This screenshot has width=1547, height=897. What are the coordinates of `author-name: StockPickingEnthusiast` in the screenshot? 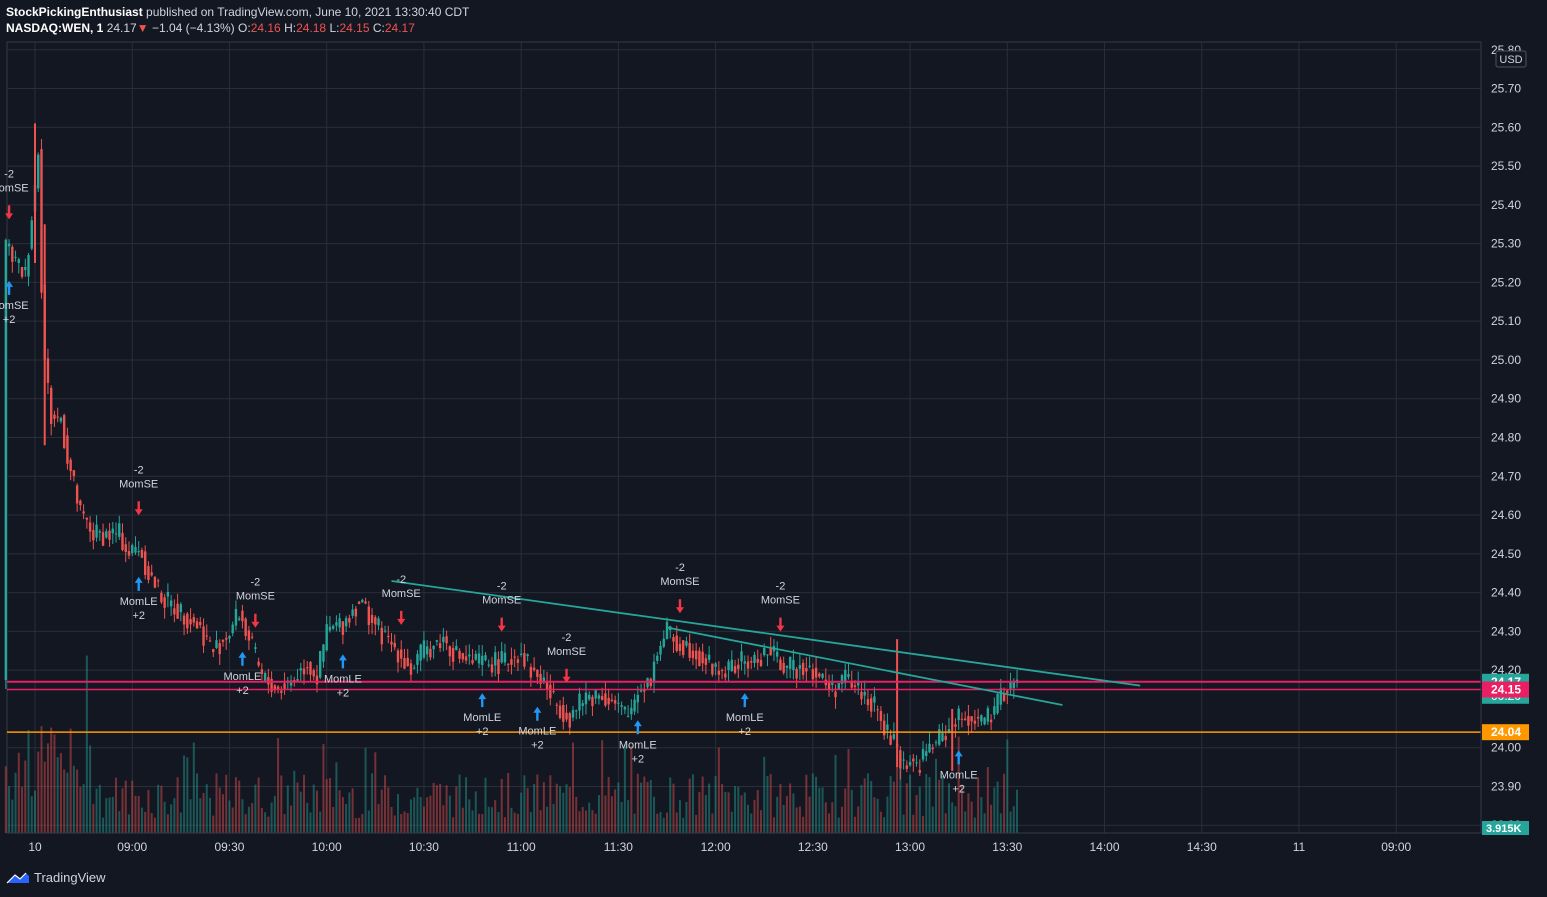 It's located at (74, 12).